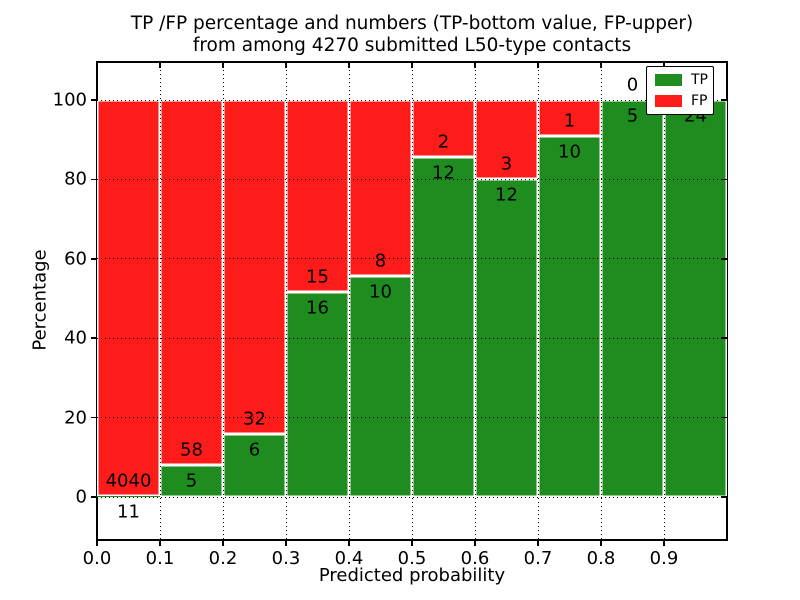  I want to click on x-tick-label: 0.9, so click(664, 558).